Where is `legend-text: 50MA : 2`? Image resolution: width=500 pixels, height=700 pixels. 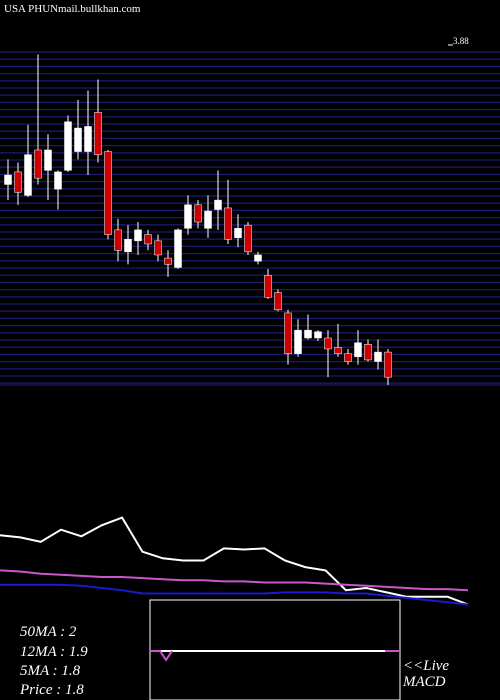
legend-text: 50MA : 2 is located at coordinates (48, 632).